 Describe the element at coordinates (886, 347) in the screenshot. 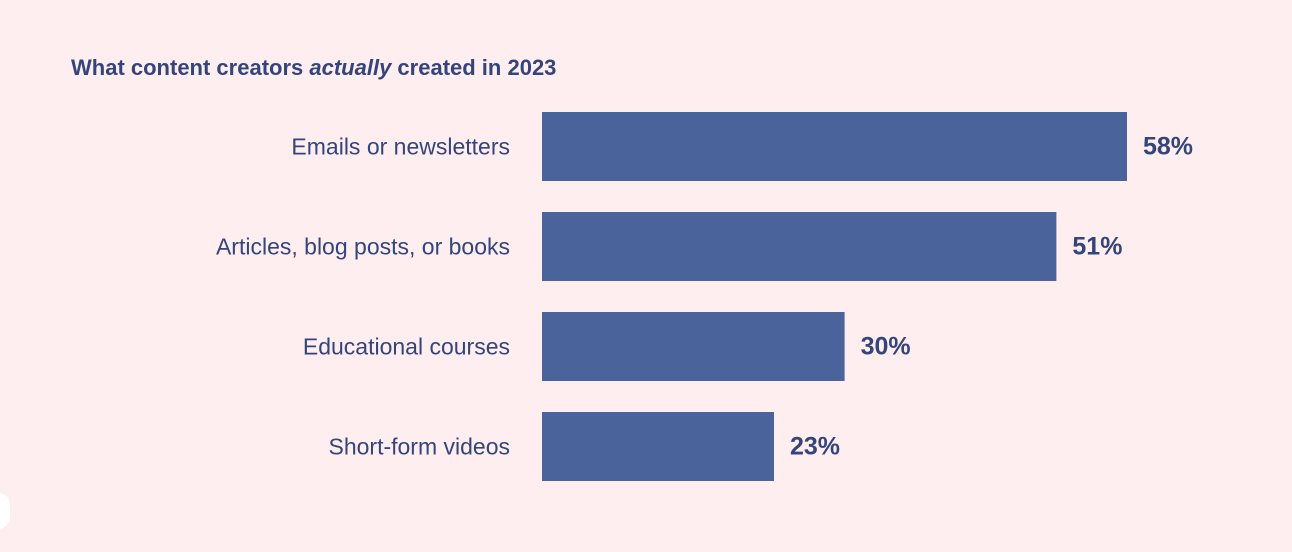

I see `value-label-3: 30%` at that location.